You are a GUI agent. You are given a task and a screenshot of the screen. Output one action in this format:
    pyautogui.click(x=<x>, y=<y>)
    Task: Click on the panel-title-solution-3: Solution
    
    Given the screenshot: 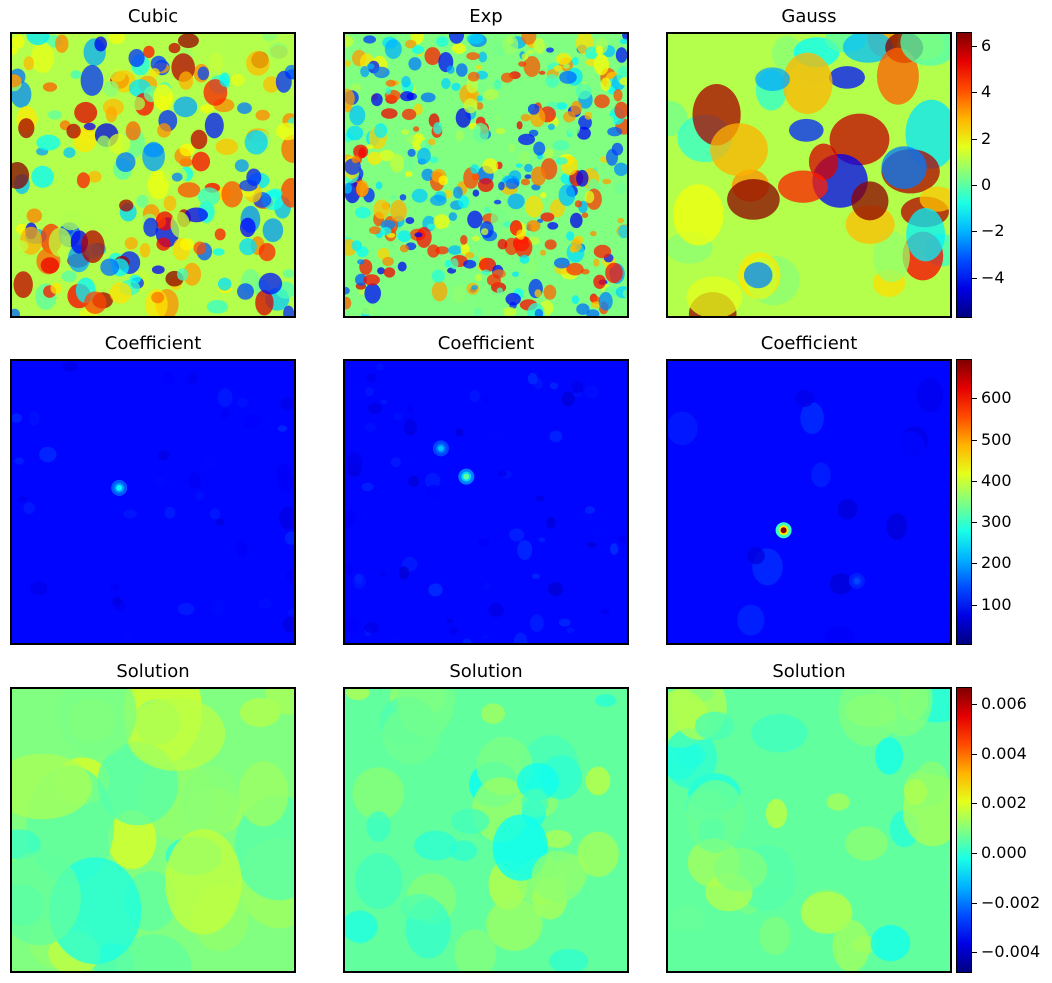 What is the action you would take?
    pyautogui.click(x=809, y=671)
    